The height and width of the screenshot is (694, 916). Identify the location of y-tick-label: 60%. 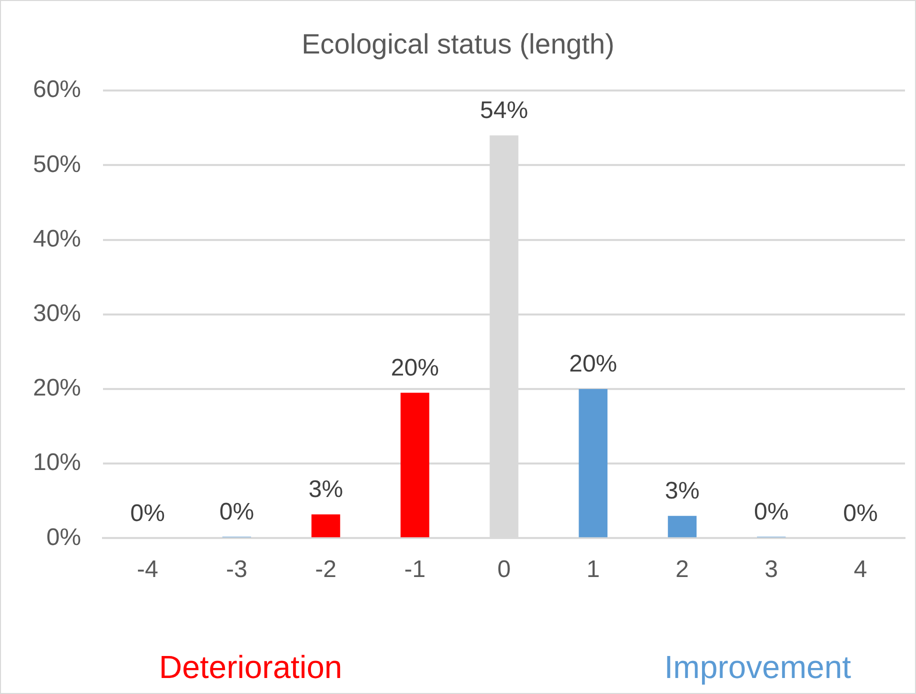
(57, 90).